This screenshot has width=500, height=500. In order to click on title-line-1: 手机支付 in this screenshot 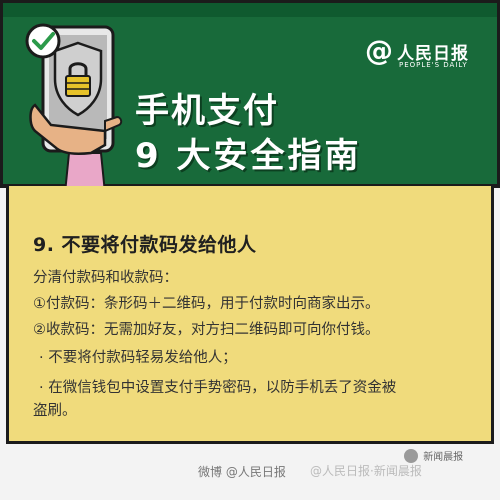, I will do `click(248, 111)`.